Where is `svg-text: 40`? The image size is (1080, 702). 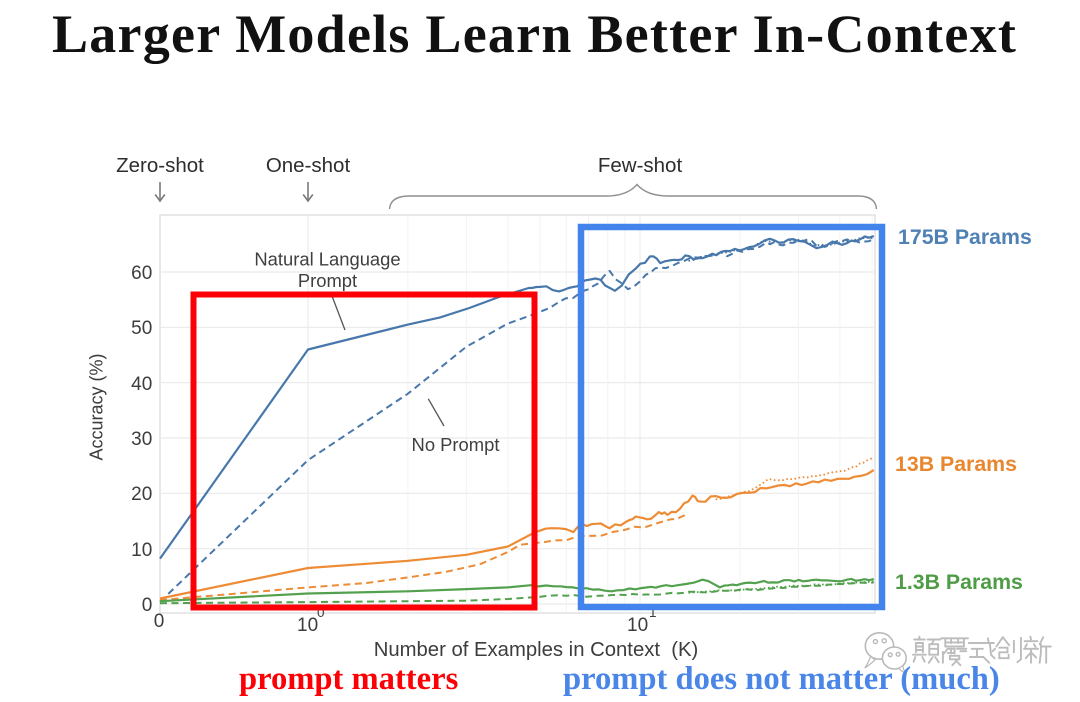 svg-text: 40 is located at coordinates (141, 384).